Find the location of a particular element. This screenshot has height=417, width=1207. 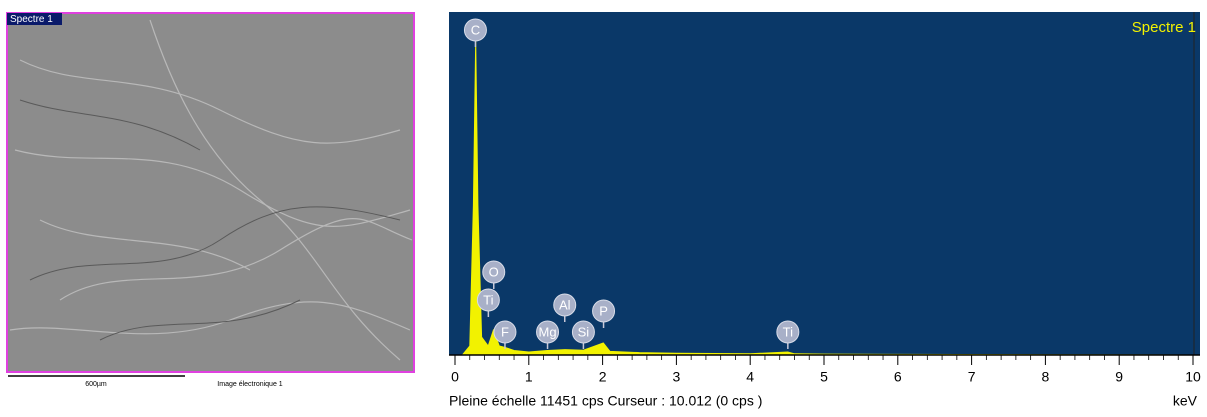

x-tick-label: 7 is located at coordinates (972, 377).